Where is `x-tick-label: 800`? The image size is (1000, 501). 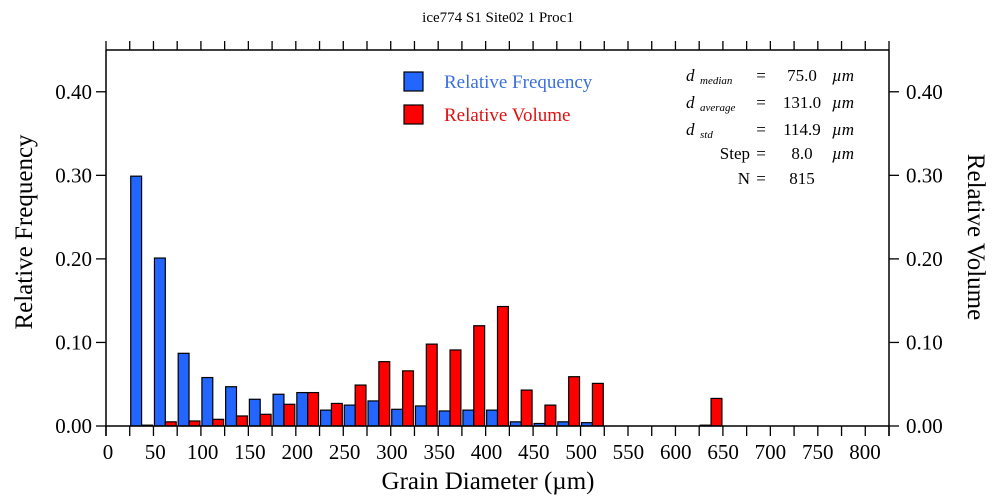
x-tick-label: 800 is located at coordinates (865, 452).